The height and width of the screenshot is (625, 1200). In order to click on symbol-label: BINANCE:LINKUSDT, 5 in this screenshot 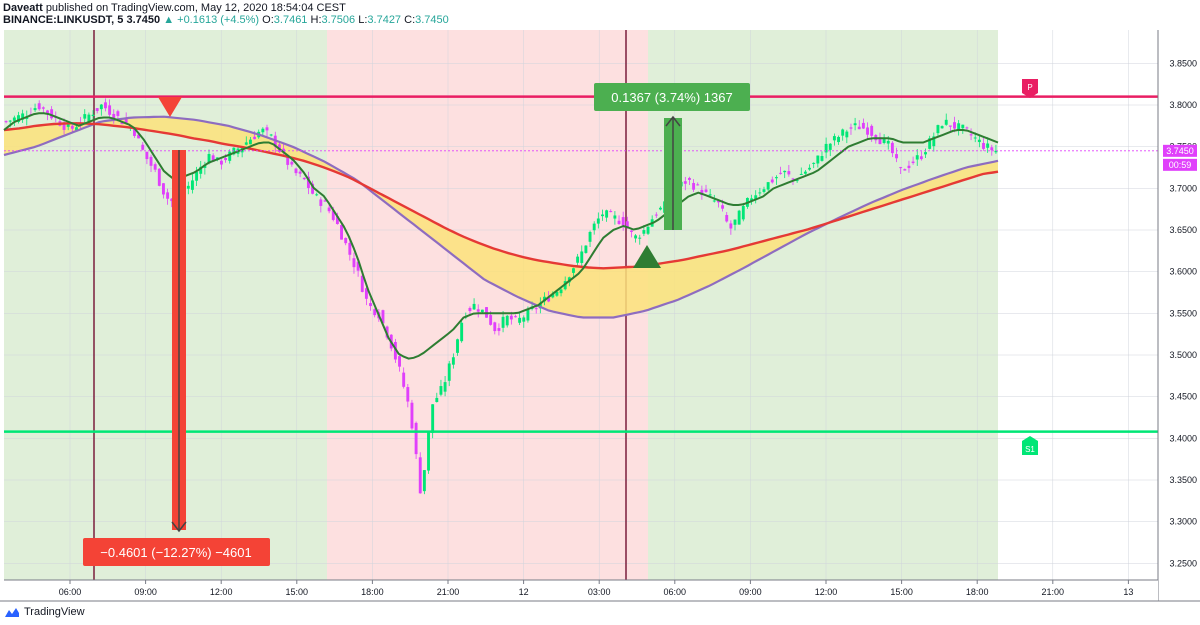, I will do `click(63, 20)`.